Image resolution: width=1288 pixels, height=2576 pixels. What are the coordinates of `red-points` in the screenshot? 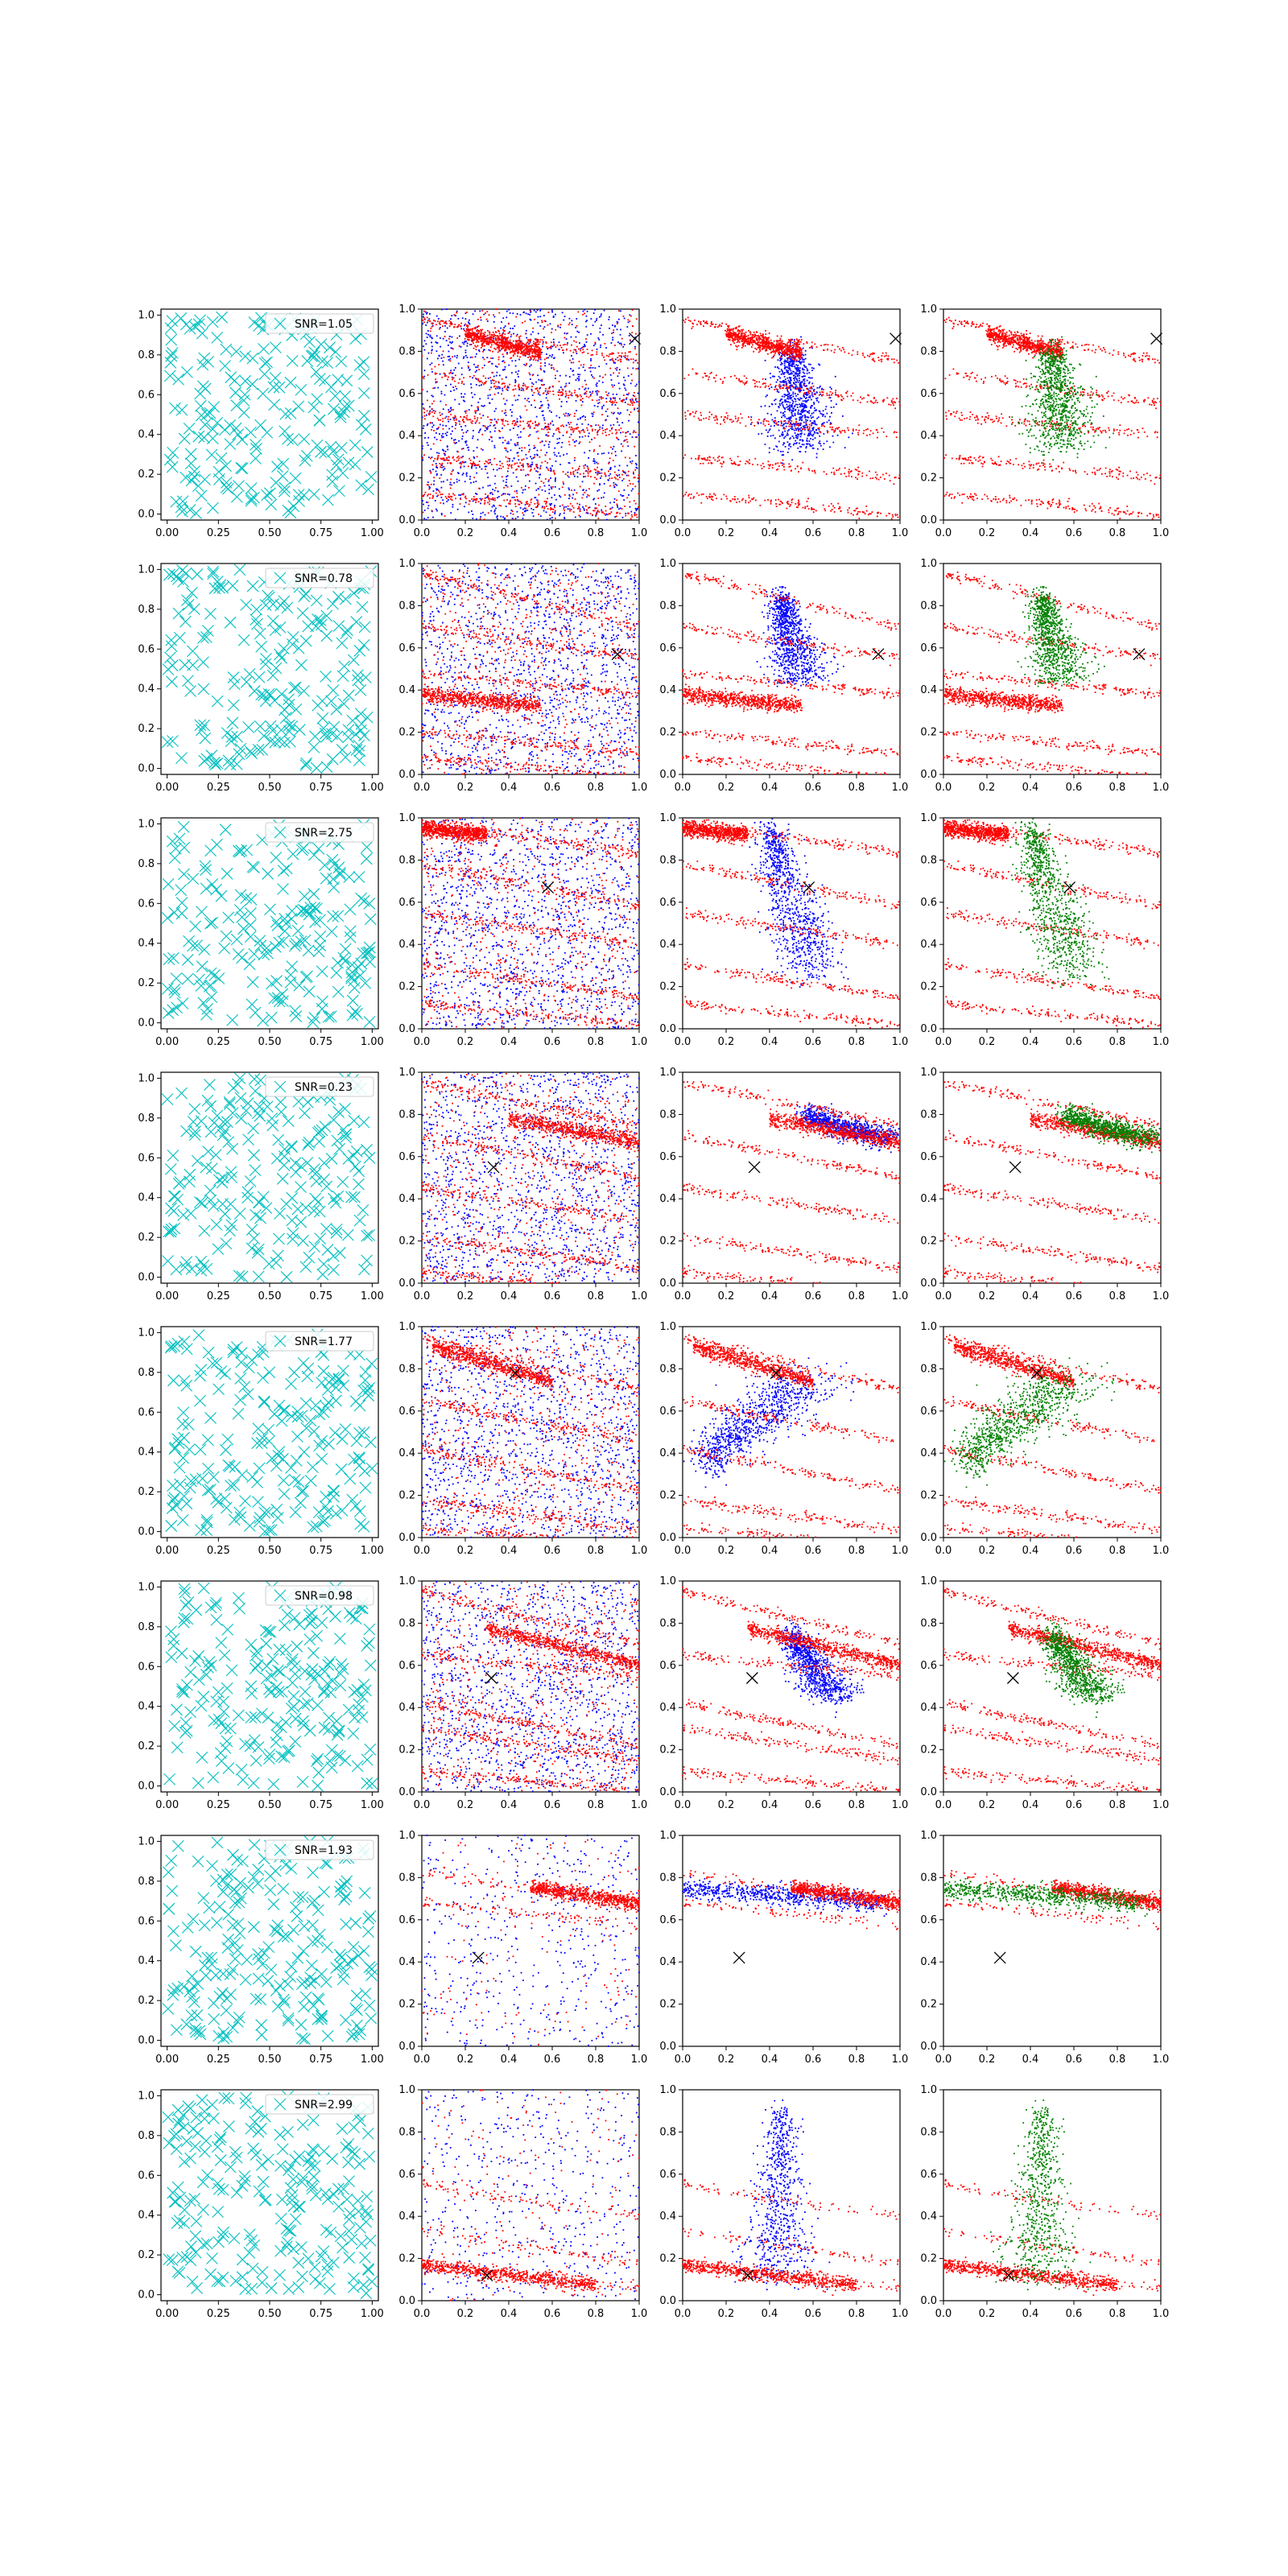 It's located at (530, 414).